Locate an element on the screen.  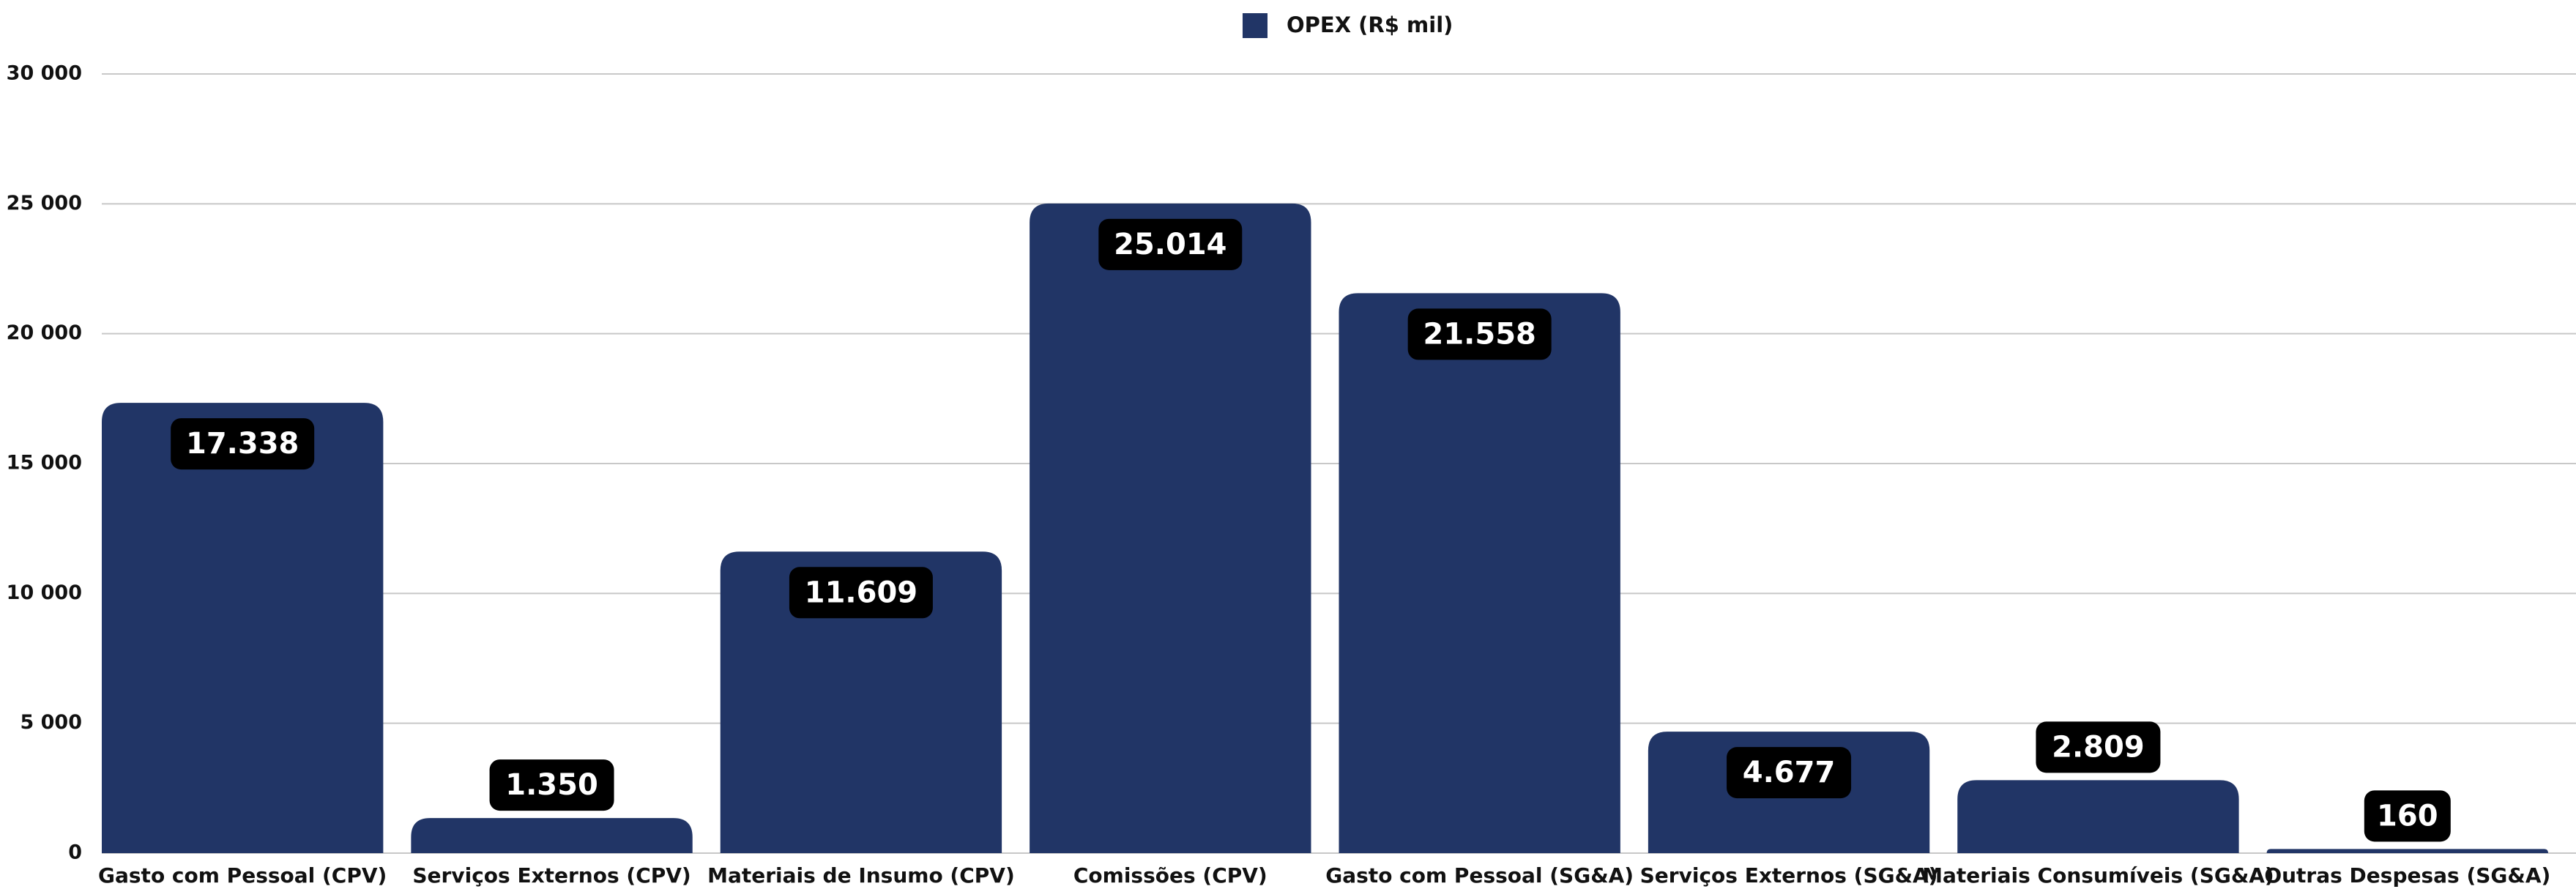
x-tick-label: Outras Despesas (SG&A) is located at coordinates (2407, 875).